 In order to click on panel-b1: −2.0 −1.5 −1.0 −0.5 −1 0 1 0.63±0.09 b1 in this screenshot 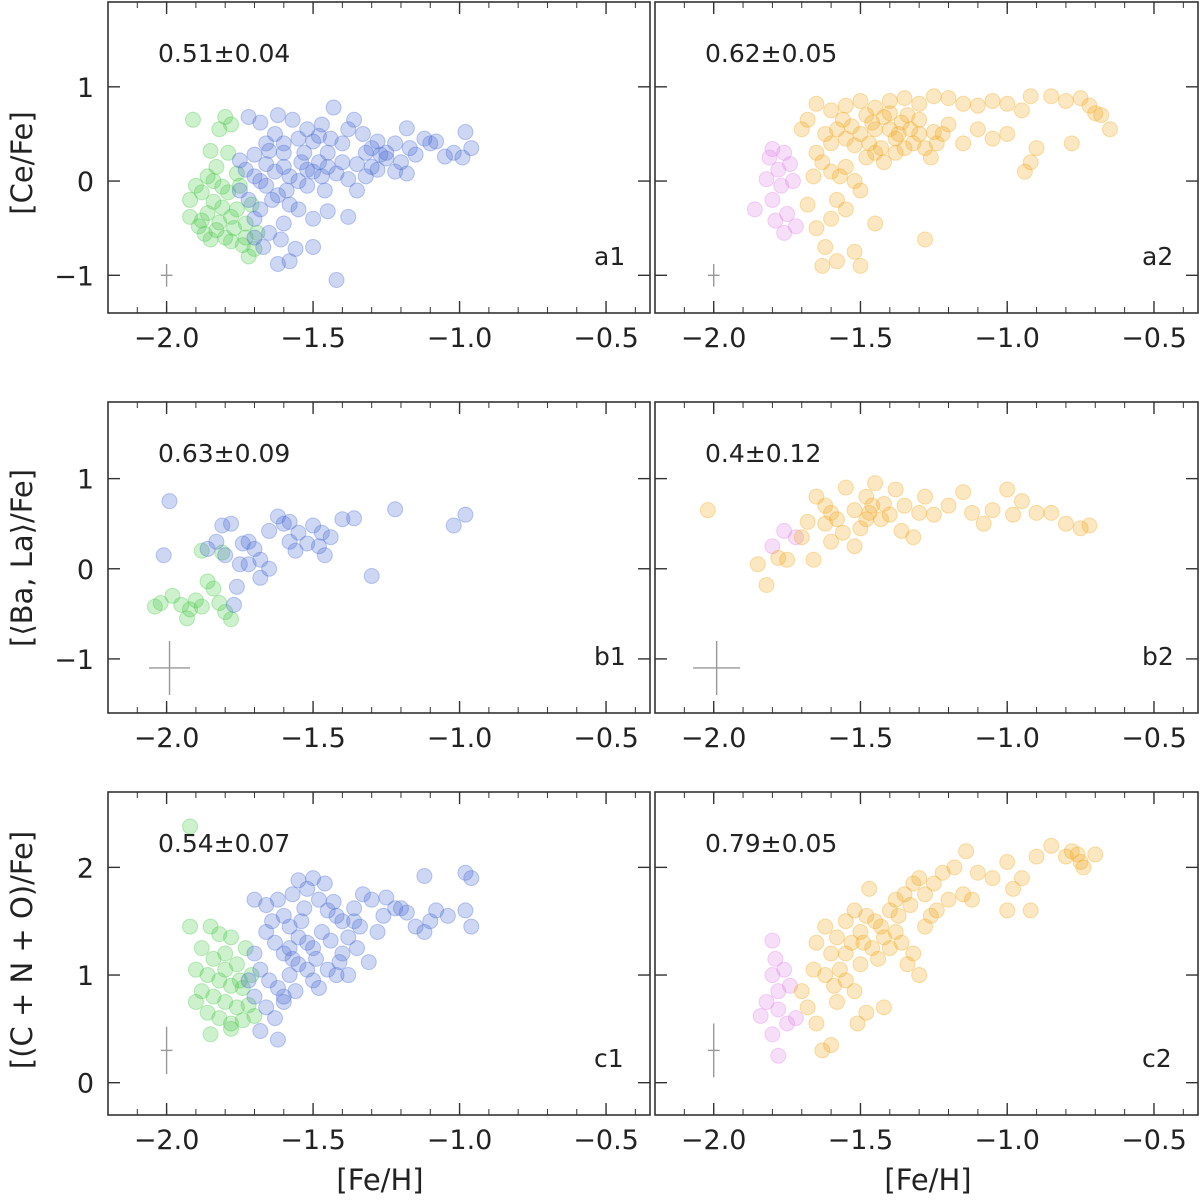, I will do `click(352, 577)`.